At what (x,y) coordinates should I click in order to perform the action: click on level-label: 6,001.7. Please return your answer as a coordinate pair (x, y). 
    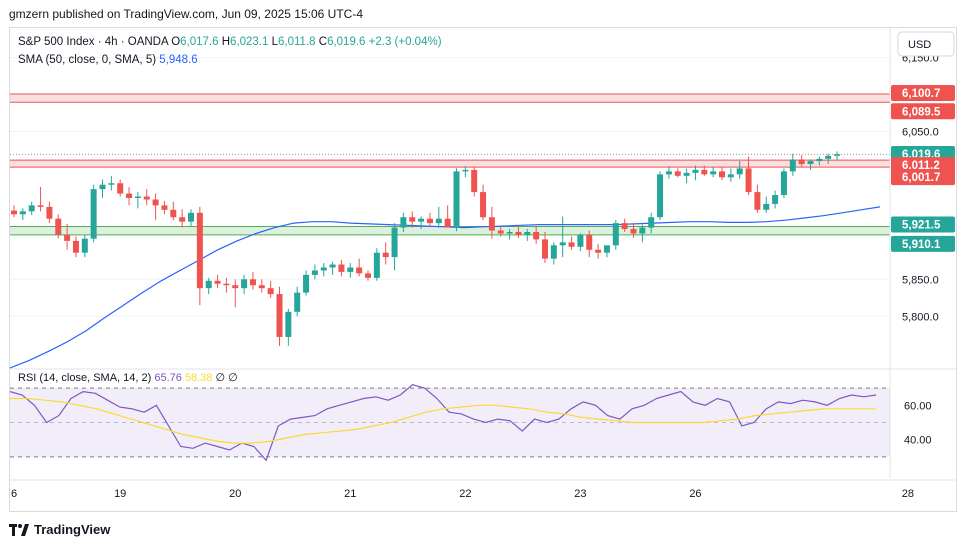
    Looking at the image, I should click on (923, 177).